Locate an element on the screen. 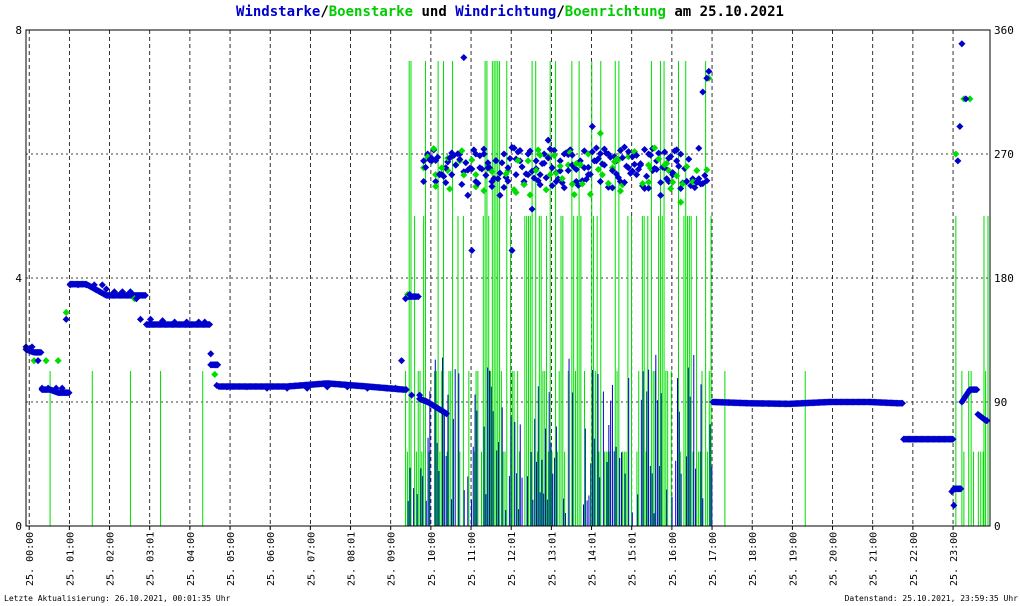 The height and width of the screenshot is (606, 1020). right-tick-label: 180 is located at coordinates (1004, 278).